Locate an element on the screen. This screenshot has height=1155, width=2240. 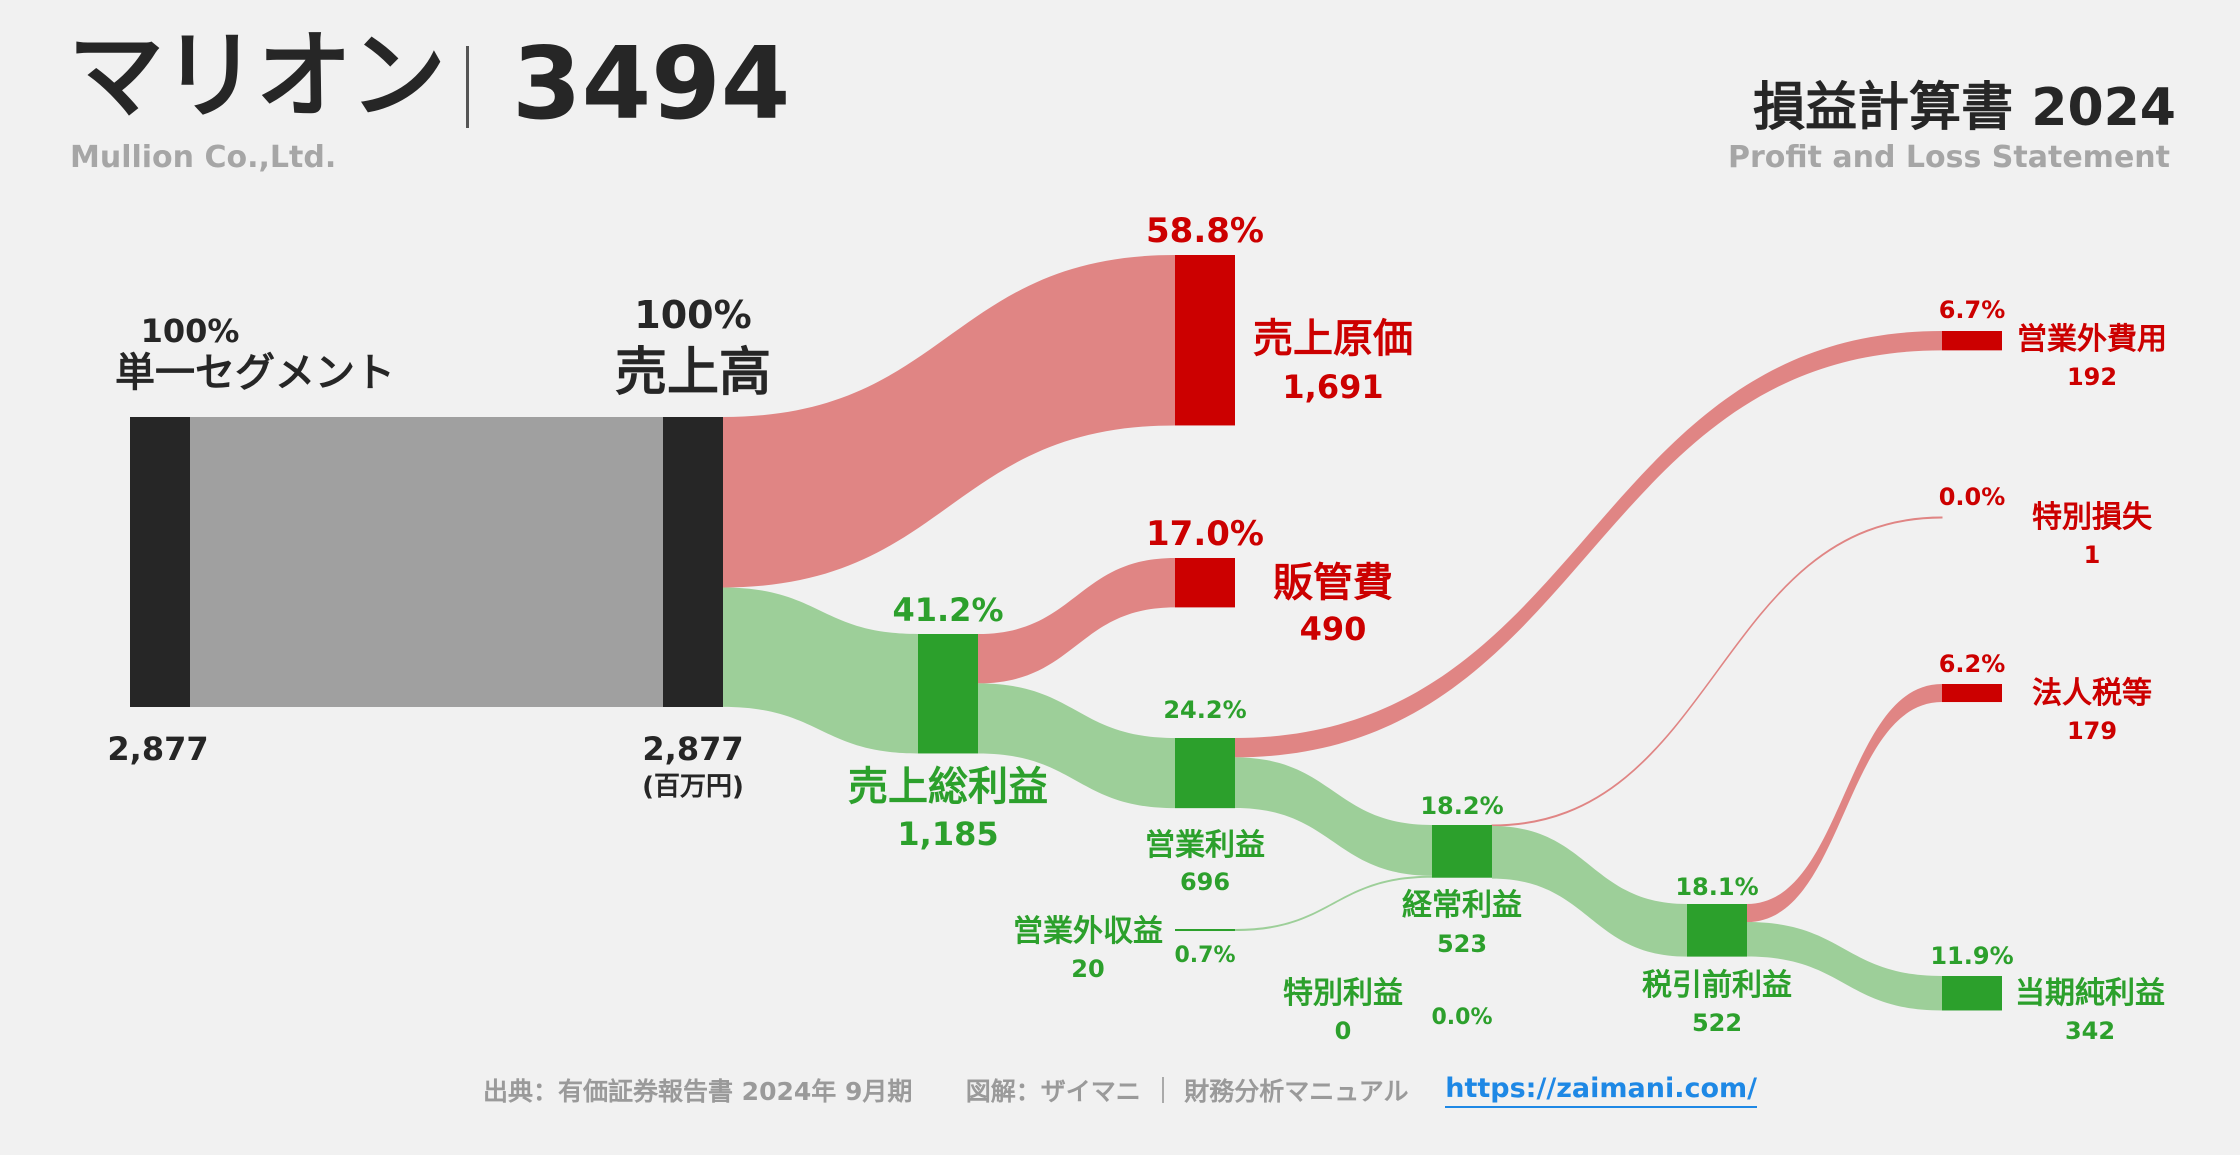
cogs-pct: 58.8% is located at coordinates (1205, 231).